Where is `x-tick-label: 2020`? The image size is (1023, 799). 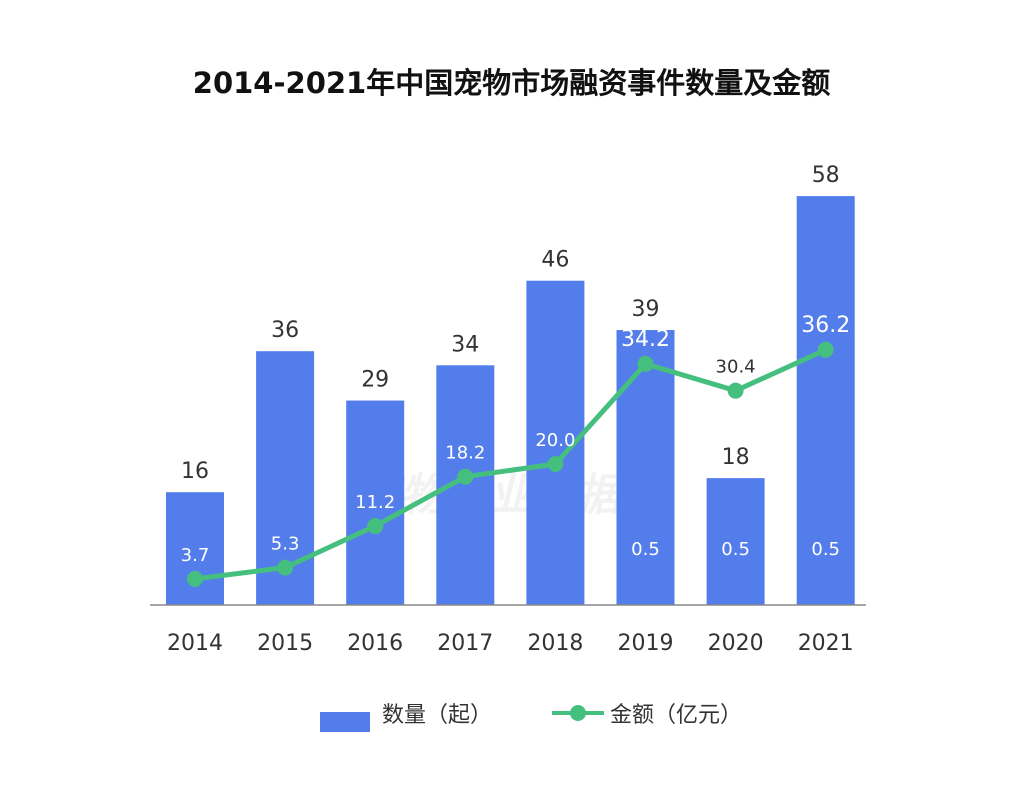
x-tick-label: 2020 is located at coordinates (736, 643).